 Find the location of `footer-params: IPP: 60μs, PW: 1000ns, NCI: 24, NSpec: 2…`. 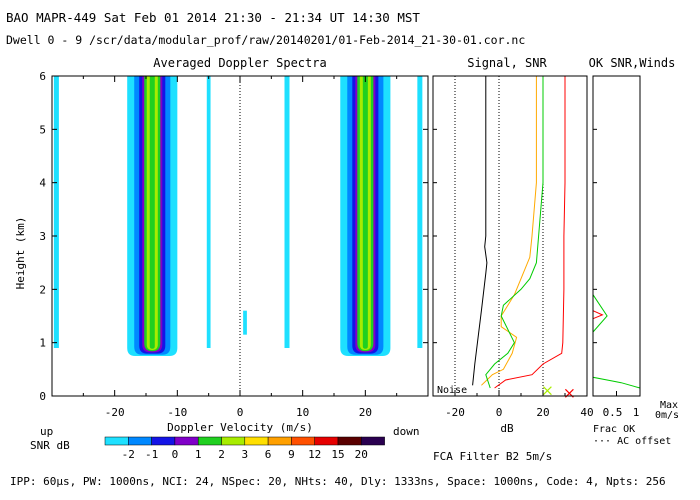

footer-params: IPP: 60μs, PW: 1000ns, NCI: 24, NSpec: 2… is located at coordinates (338, 481).